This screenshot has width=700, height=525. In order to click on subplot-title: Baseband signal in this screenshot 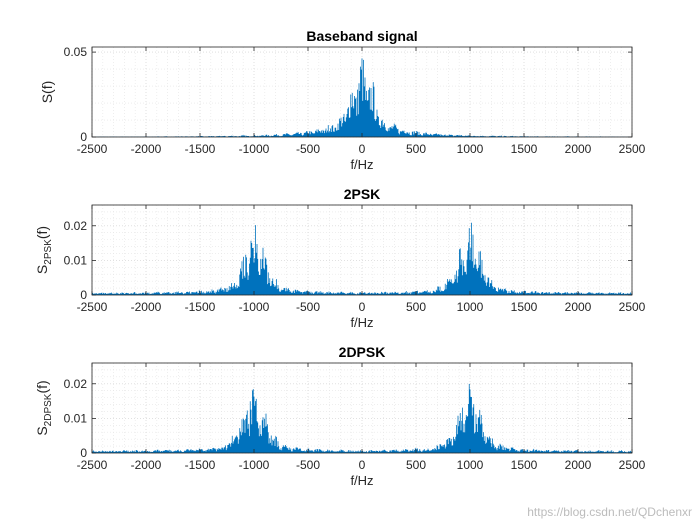, I will do `click(361, 36)`.